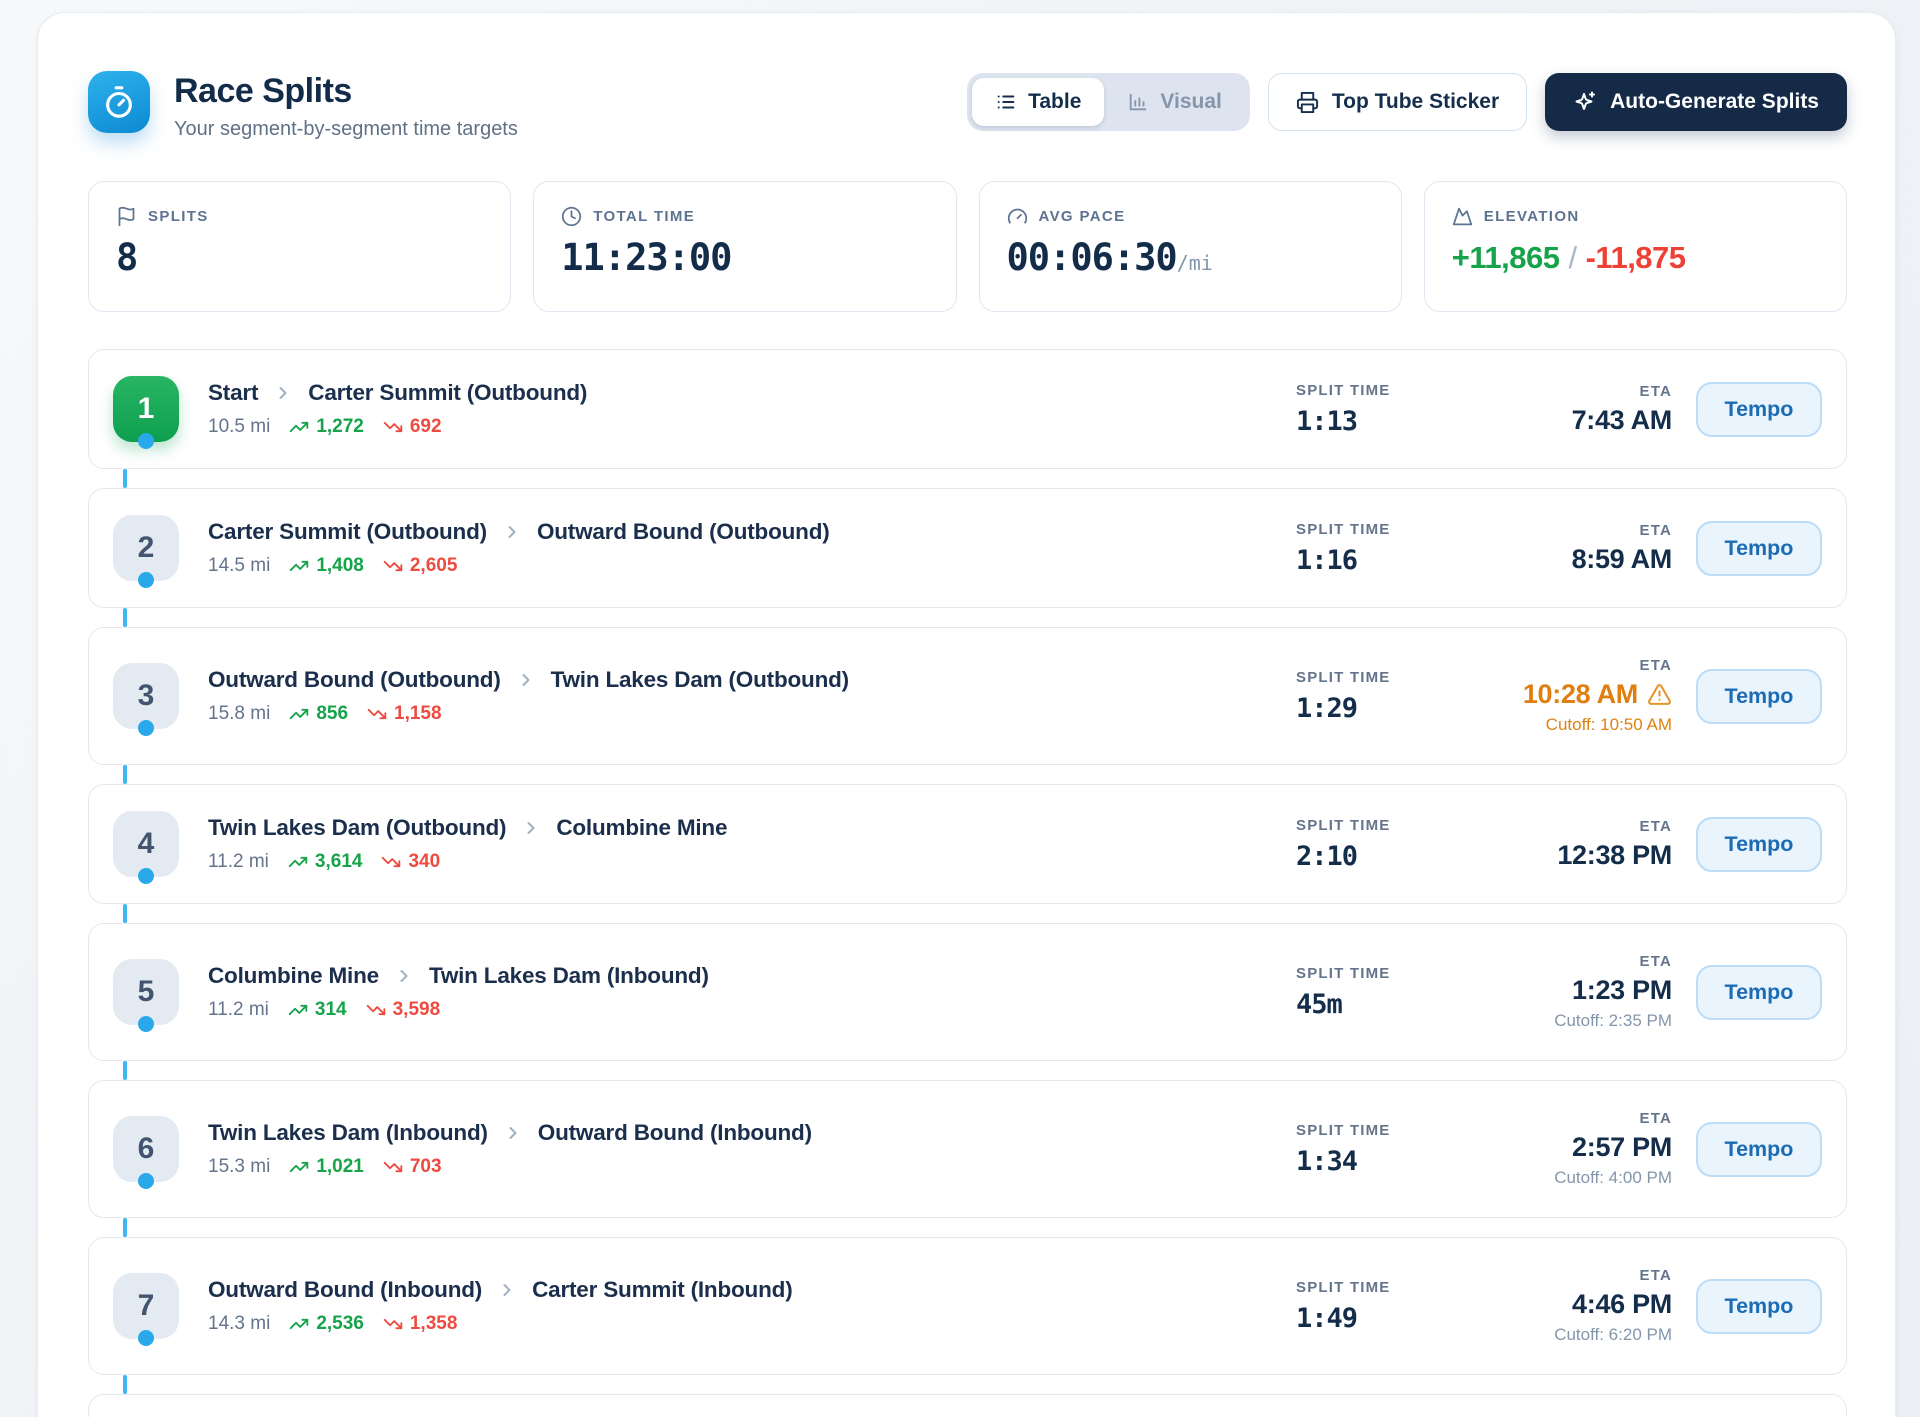  Describe the element at coordinates (146, 1149) in the screenshot. I see `split-number: 6` at that location.